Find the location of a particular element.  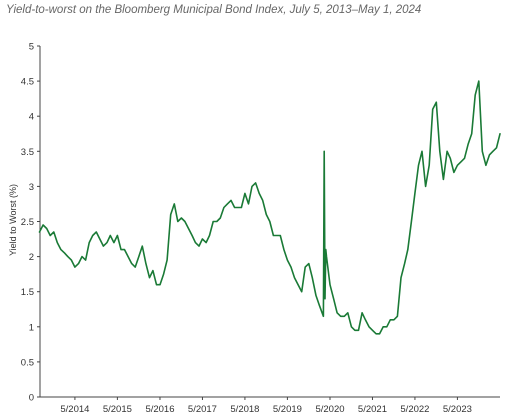

y-tick-label: 0 is located at coordinates (31, 398).